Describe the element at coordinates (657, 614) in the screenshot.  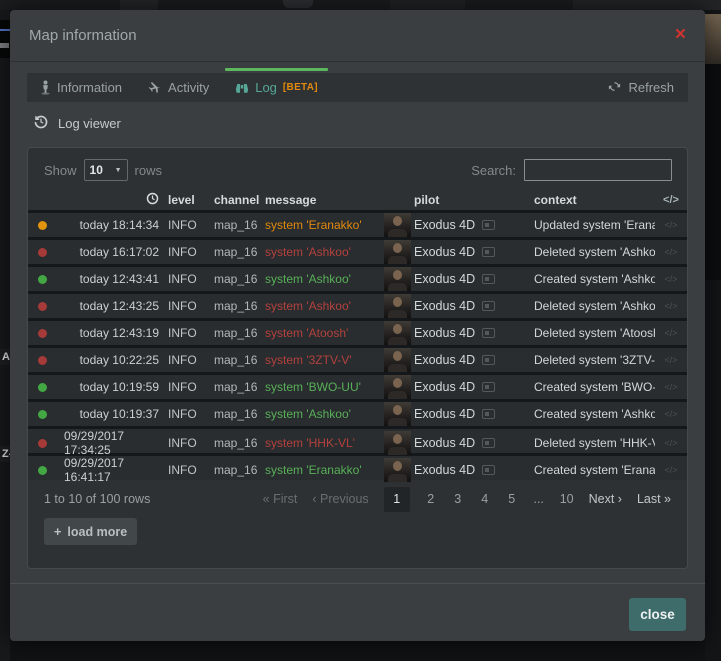
I see `close-button: close` at that location.